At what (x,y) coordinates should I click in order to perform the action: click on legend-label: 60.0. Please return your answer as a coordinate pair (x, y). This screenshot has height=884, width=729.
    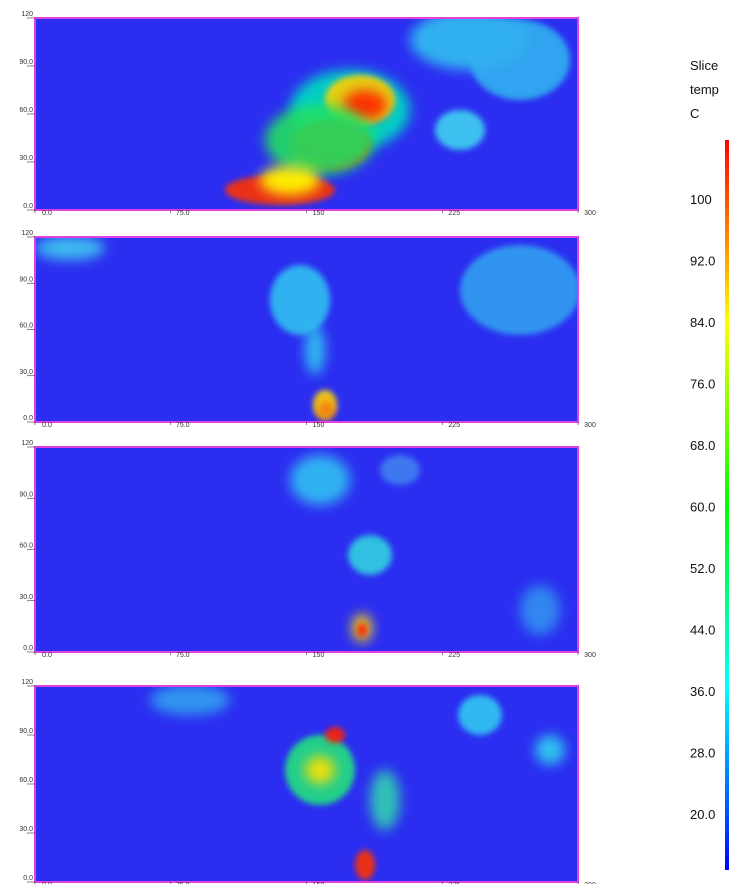
    Looking at the image, I should click on (702, 507).